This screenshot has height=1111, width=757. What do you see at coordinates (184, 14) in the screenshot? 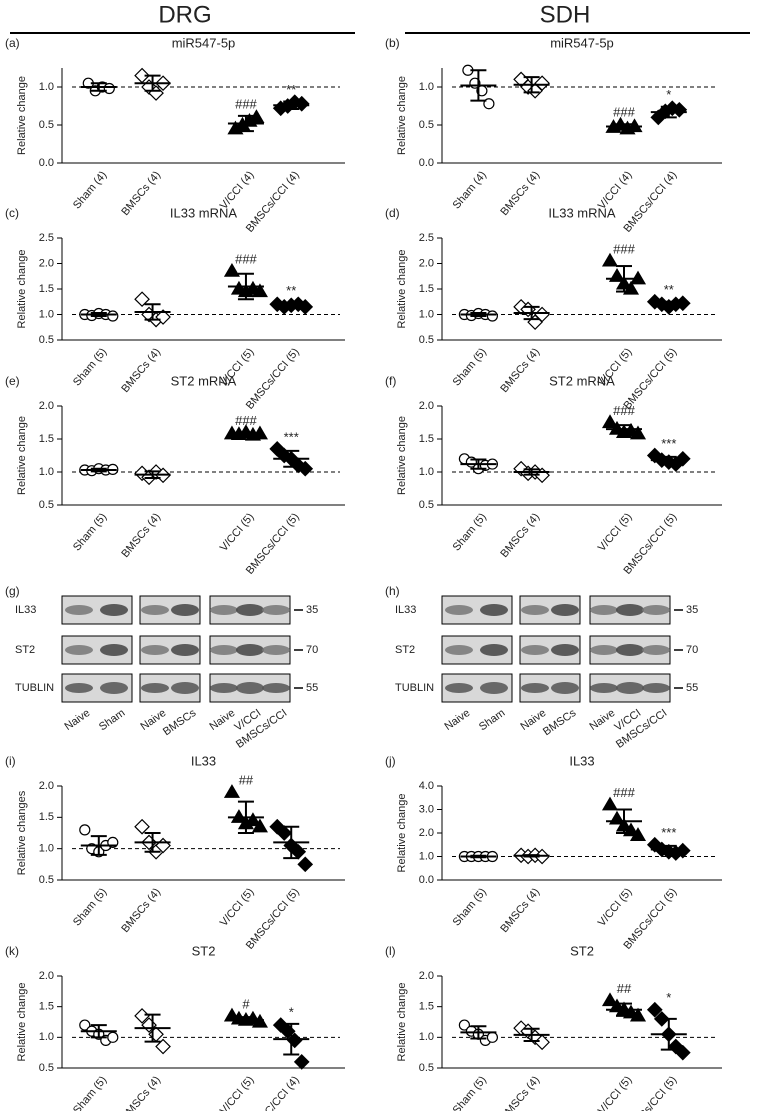
I see `column-header: DRG` at bounding box center [184, 14].